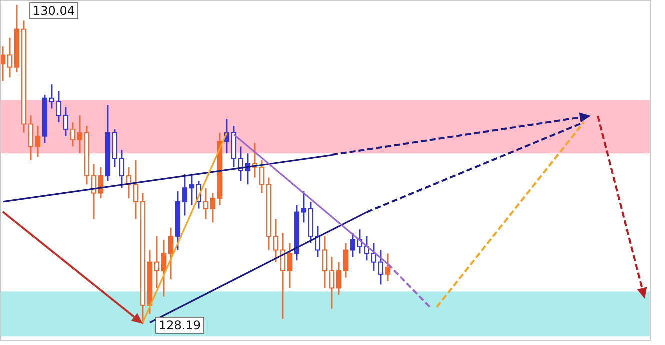 The image size is (665, 345). I want to click on annotation: 128.19, so click(180, 325).